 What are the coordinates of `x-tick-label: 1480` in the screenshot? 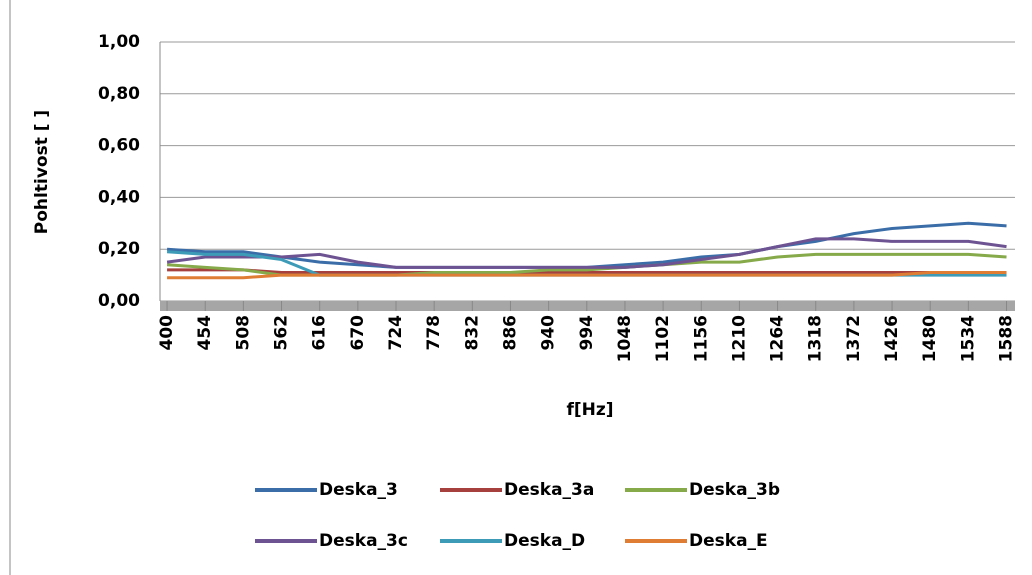 It's located at (930, 338).